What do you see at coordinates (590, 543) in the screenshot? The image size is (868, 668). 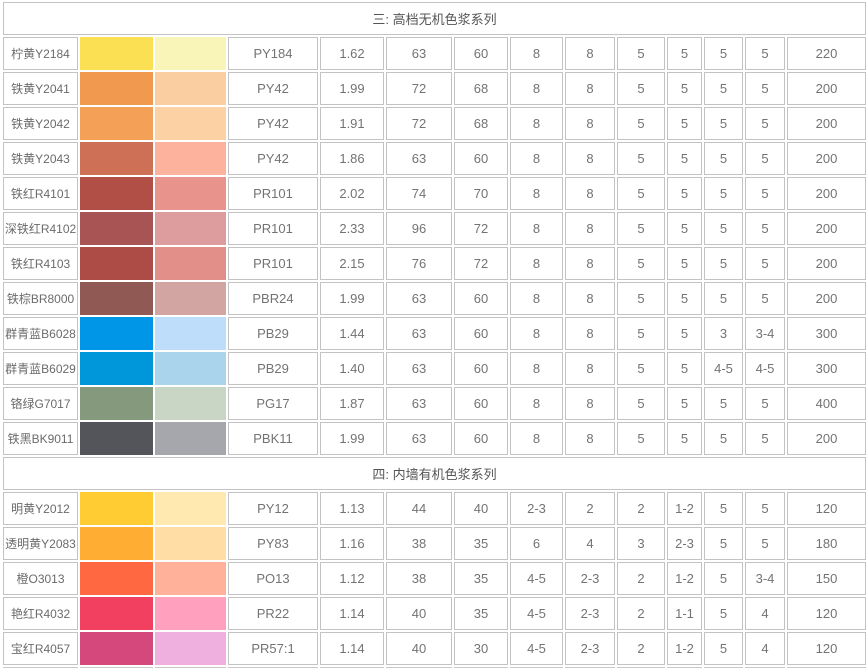 I see `spec-value: 4` at bounding box center [590, 543].